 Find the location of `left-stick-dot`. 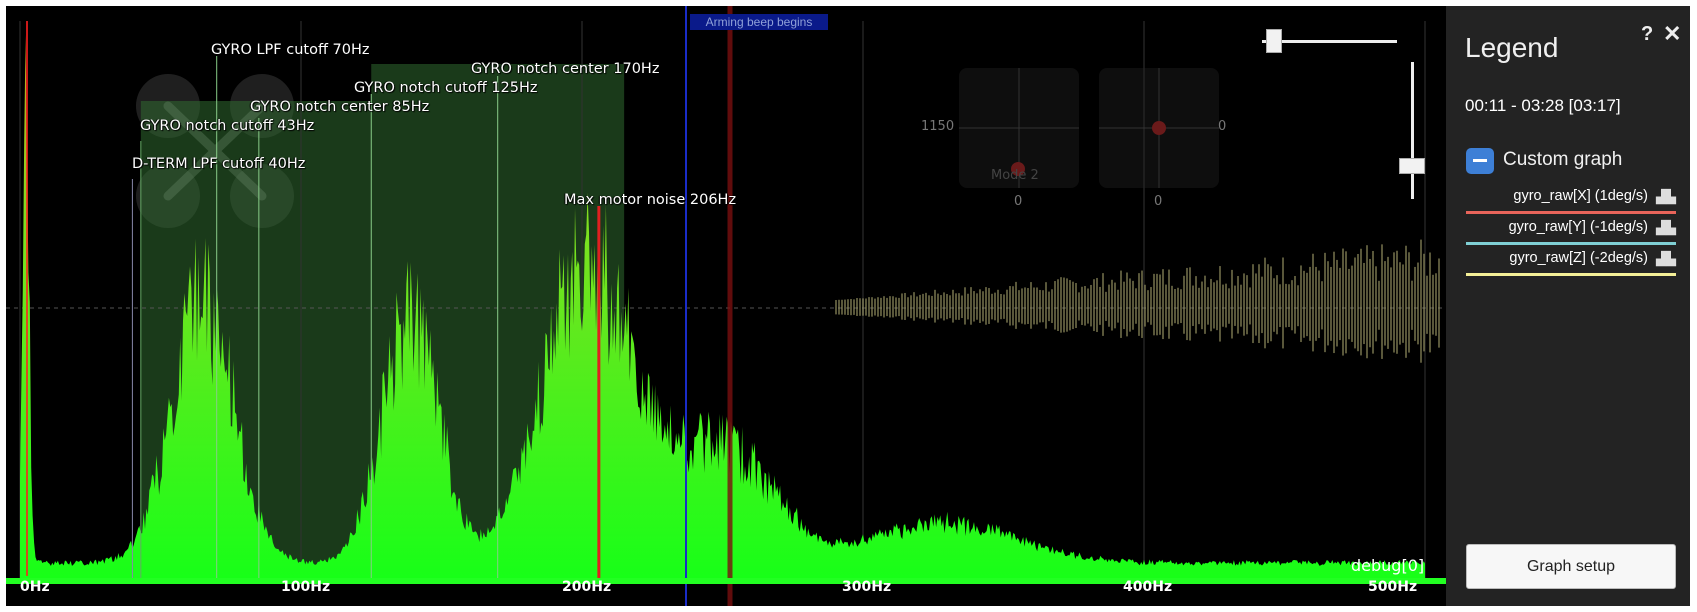

left-stick-dot is located at coordinates (1018, 169).